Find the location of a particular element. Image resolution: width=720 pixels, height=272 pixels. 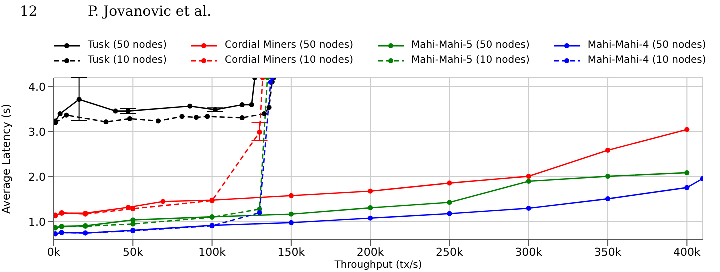

text: P. Jovanovic et al. is located at coordinates (150, 12).